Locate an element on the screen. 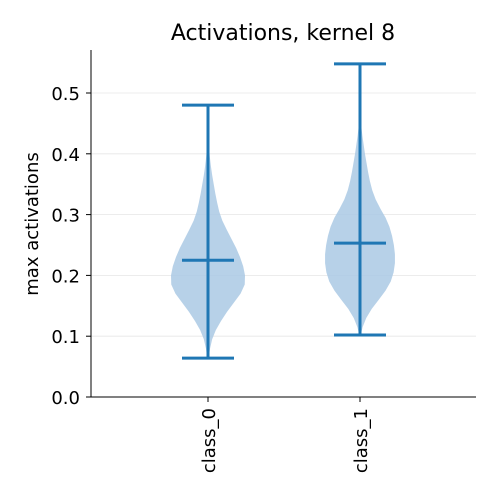 This screenshot has height=504, width=500. y-axis-label: max activations is located at coordinates (32, 223).